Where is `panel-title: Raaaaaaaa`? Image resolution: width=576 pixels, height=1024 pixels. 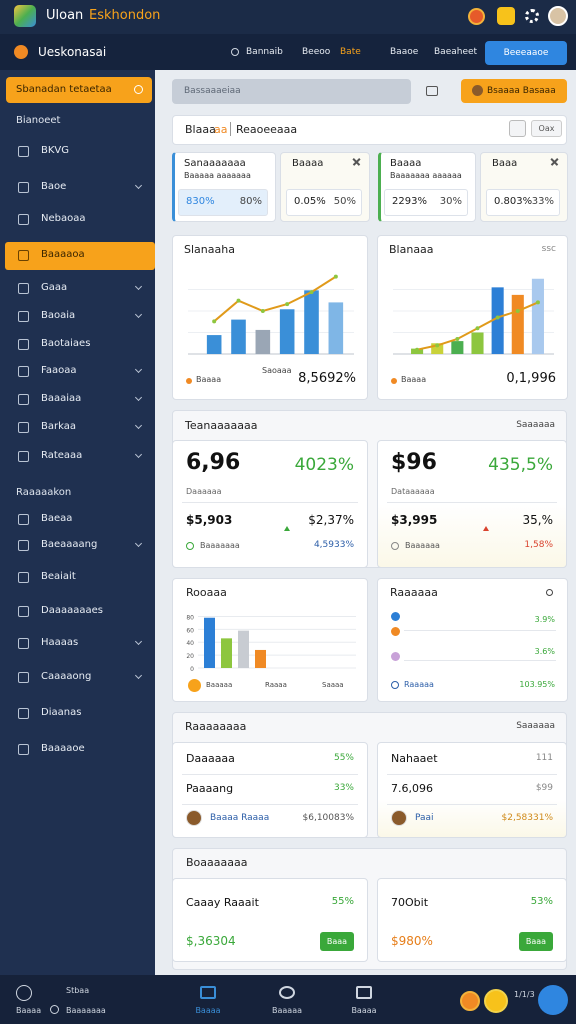 panel-title: Raaaaaaaa is located at coordinates (216, 726).